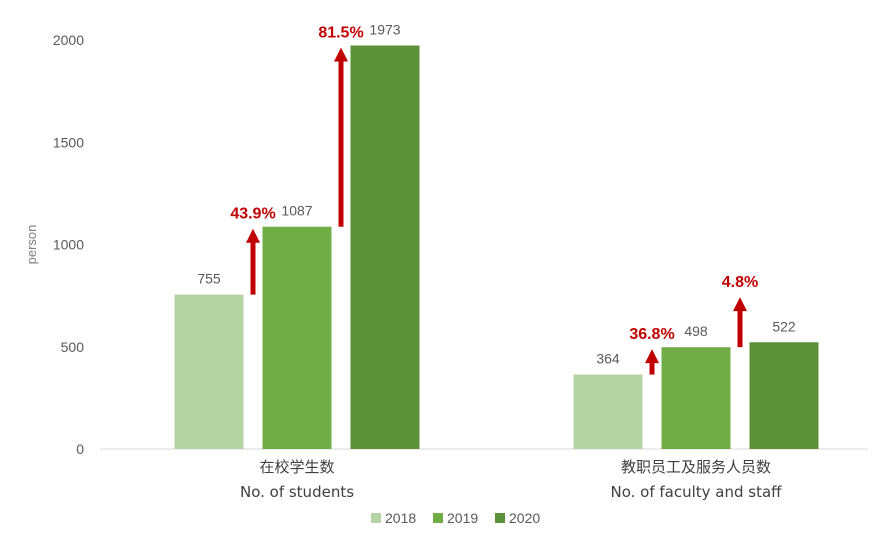 The height and width of the screenshot is (551, 891). Describe the element at coordinates (651, 334) in the screenshot. I see `growth-label: 36.8%` at that location.